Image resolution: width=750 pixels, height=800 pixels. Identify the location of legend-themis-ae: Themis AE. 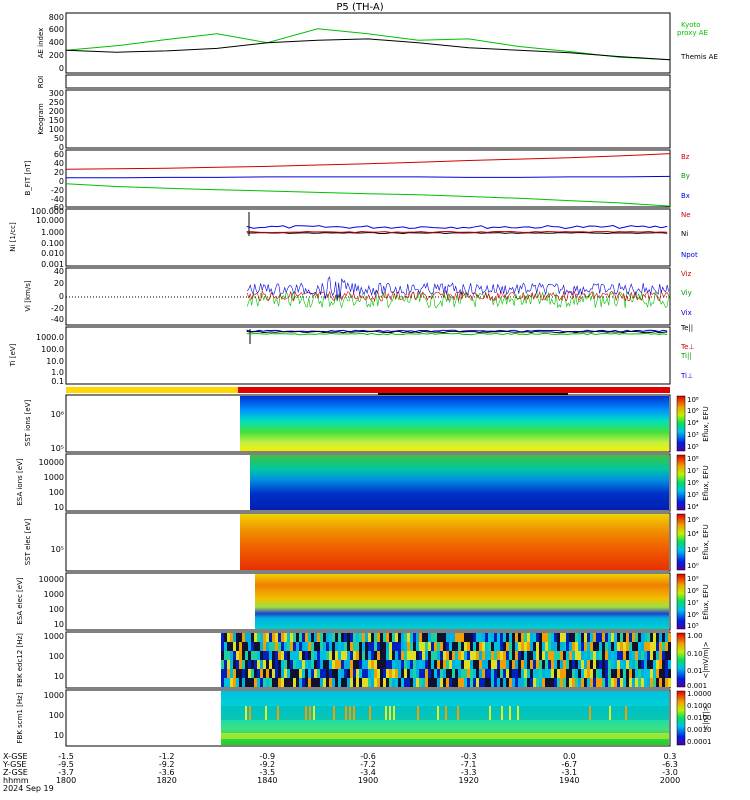
(699, 57).